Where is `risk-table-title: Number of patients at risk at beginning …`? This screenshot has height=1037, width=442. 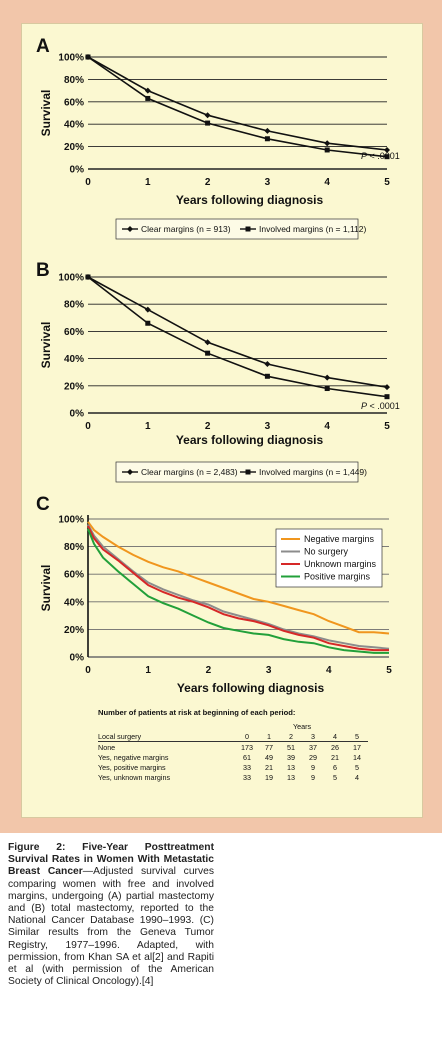 risk-table-title: Number of patients at risk at beginning … is located at coordinates (197, 712).